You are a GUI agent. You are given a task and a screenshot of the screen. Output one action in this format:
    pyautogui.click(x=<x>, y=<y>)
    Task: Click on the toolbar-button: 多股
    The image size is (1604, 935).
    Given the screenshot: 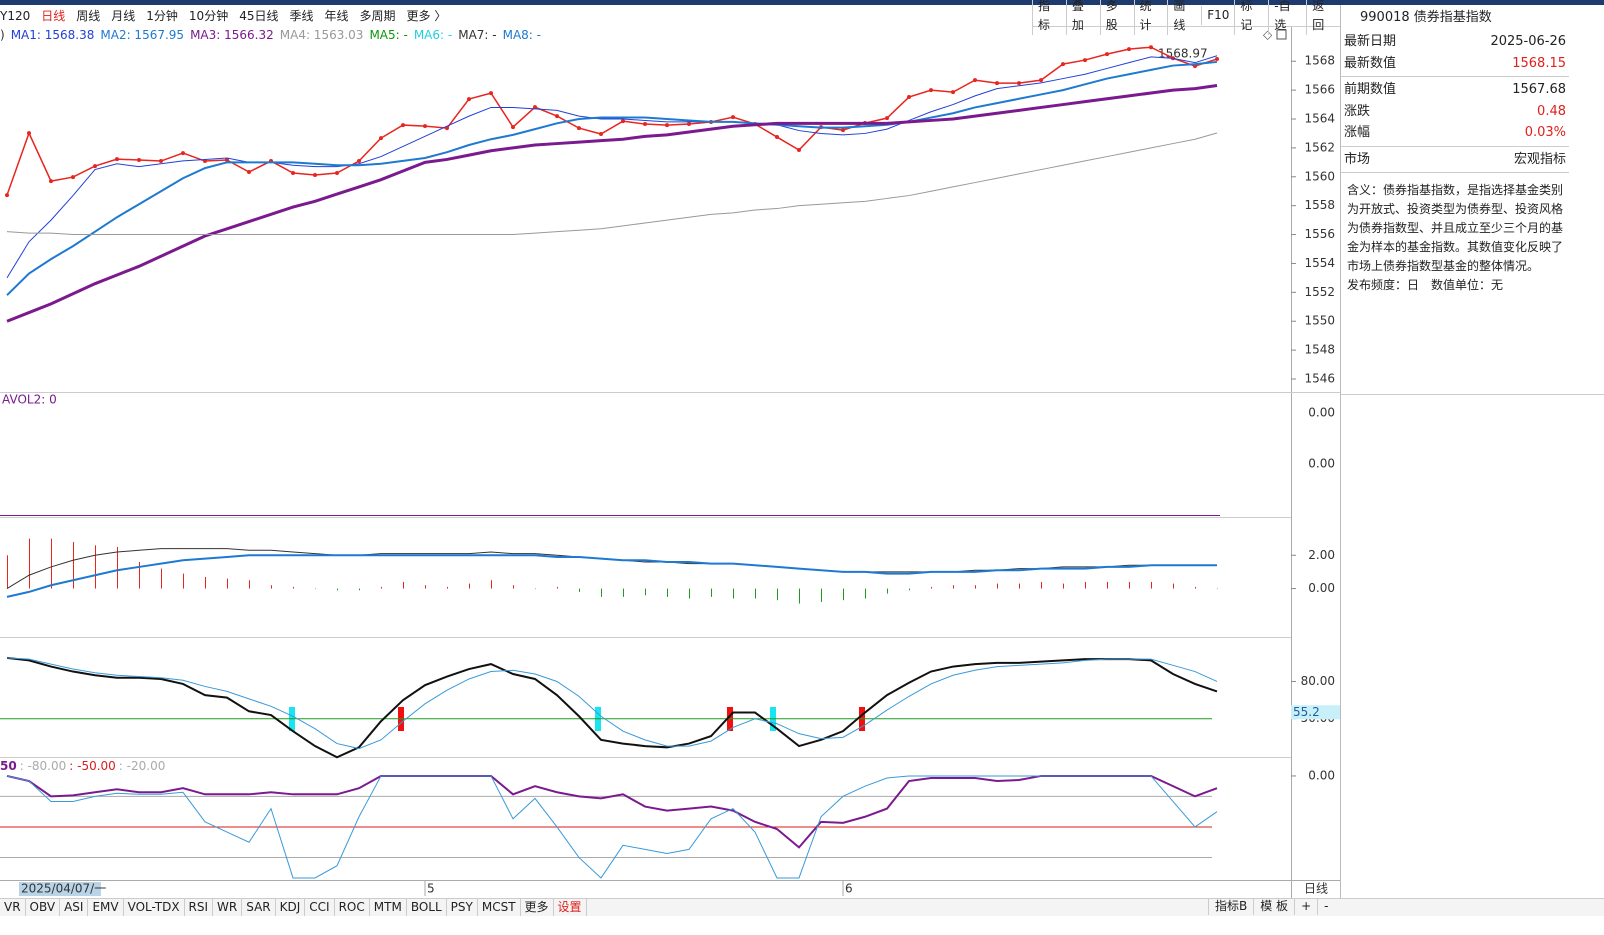 What is the action you would take?
    pyautogui.click(x=1116, y=17)
    